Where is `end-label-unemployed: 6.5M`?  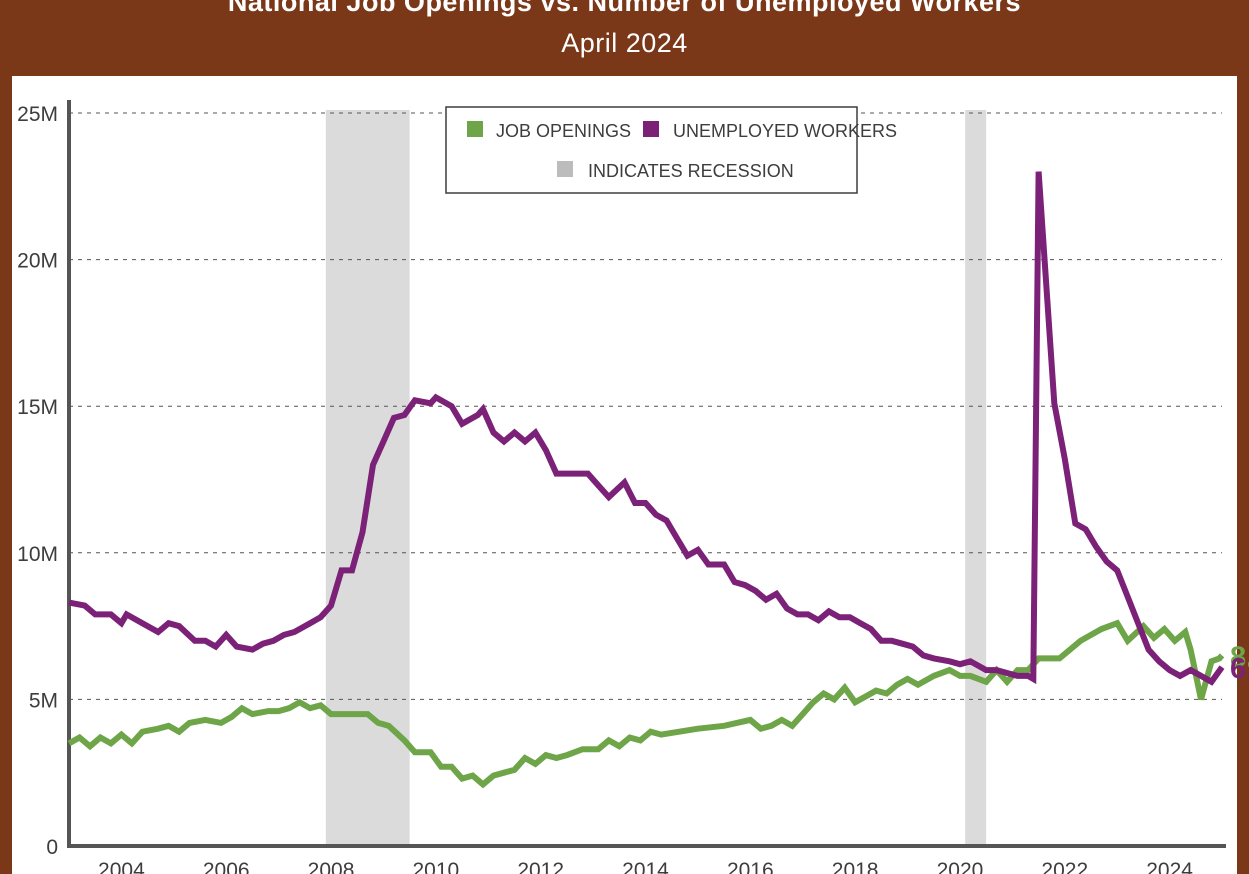 end-label-unemployed: 6.5M is located at coordinates (1239, 669).